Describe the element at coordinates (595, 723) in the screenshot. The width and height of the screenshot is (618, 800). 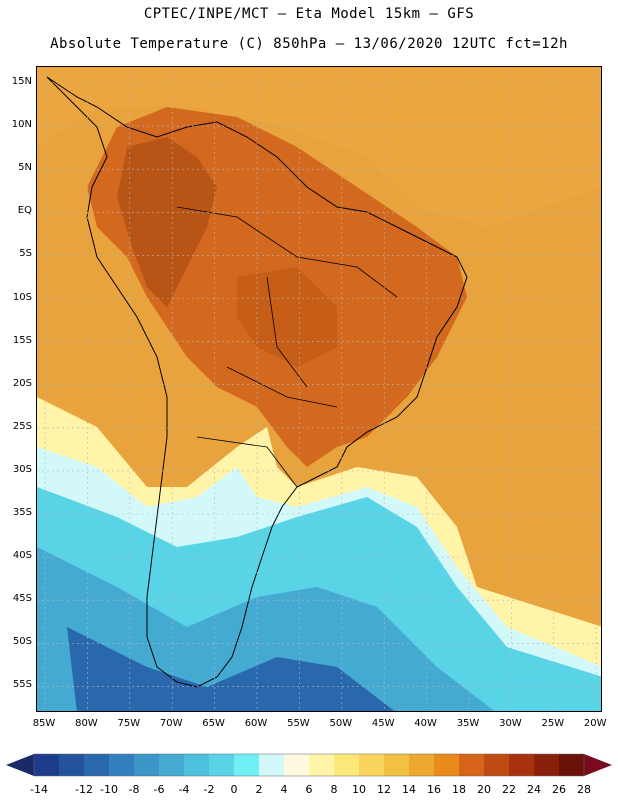
I see `lon-label: 20W` at that location.